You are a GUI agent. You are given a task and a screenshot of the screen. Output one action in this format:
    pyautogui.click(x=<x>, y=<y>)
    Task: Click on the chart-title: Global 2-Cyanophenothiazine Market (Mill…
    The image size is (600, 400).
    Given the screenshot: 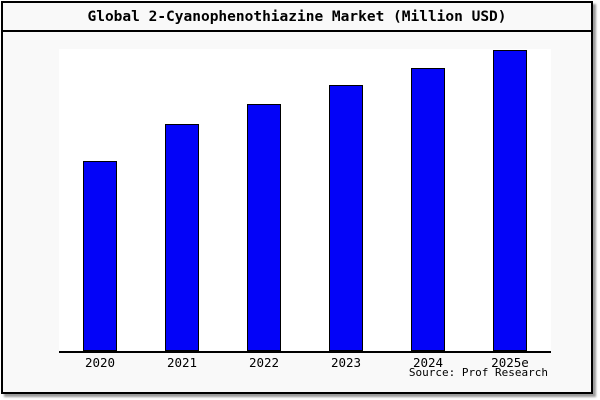 What is the action you would take?
    pyautogui.click(x=297, y=16)
    